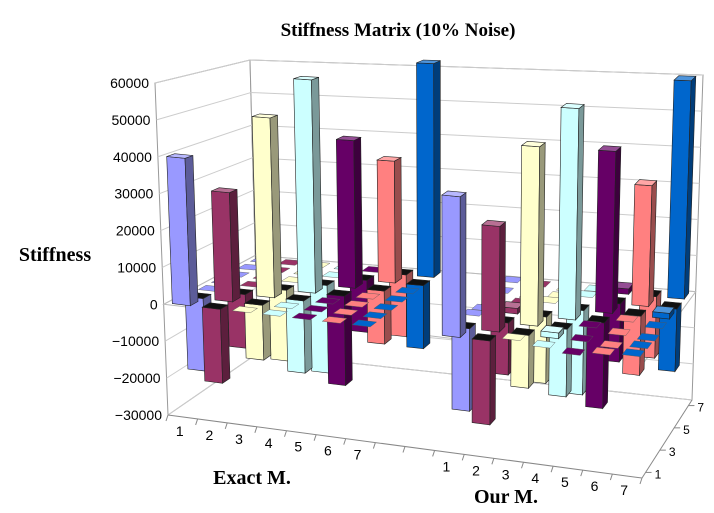  What do you see at coordinates (336, 340) in the screenshot?
I see `exact-bar-4-5-front` at bounding box center [336, 340].